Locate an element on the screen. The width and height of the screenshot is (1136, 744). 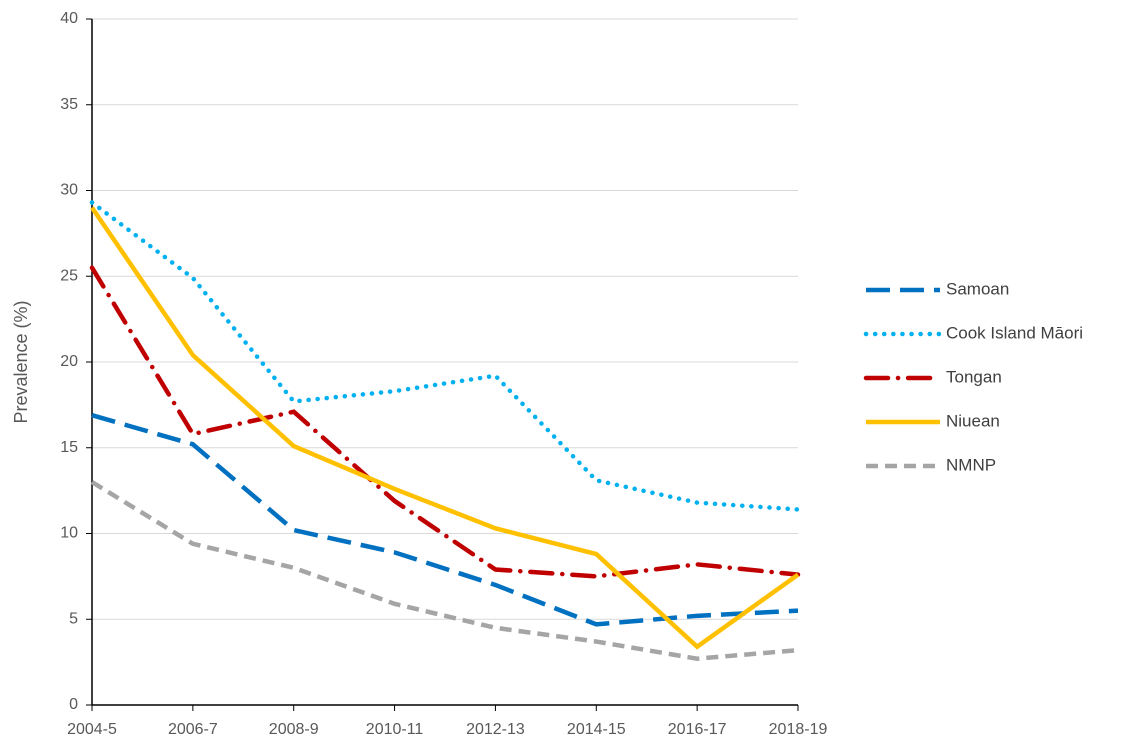
x-tick-label: 2012-13 is located at coordinates (495, 729).